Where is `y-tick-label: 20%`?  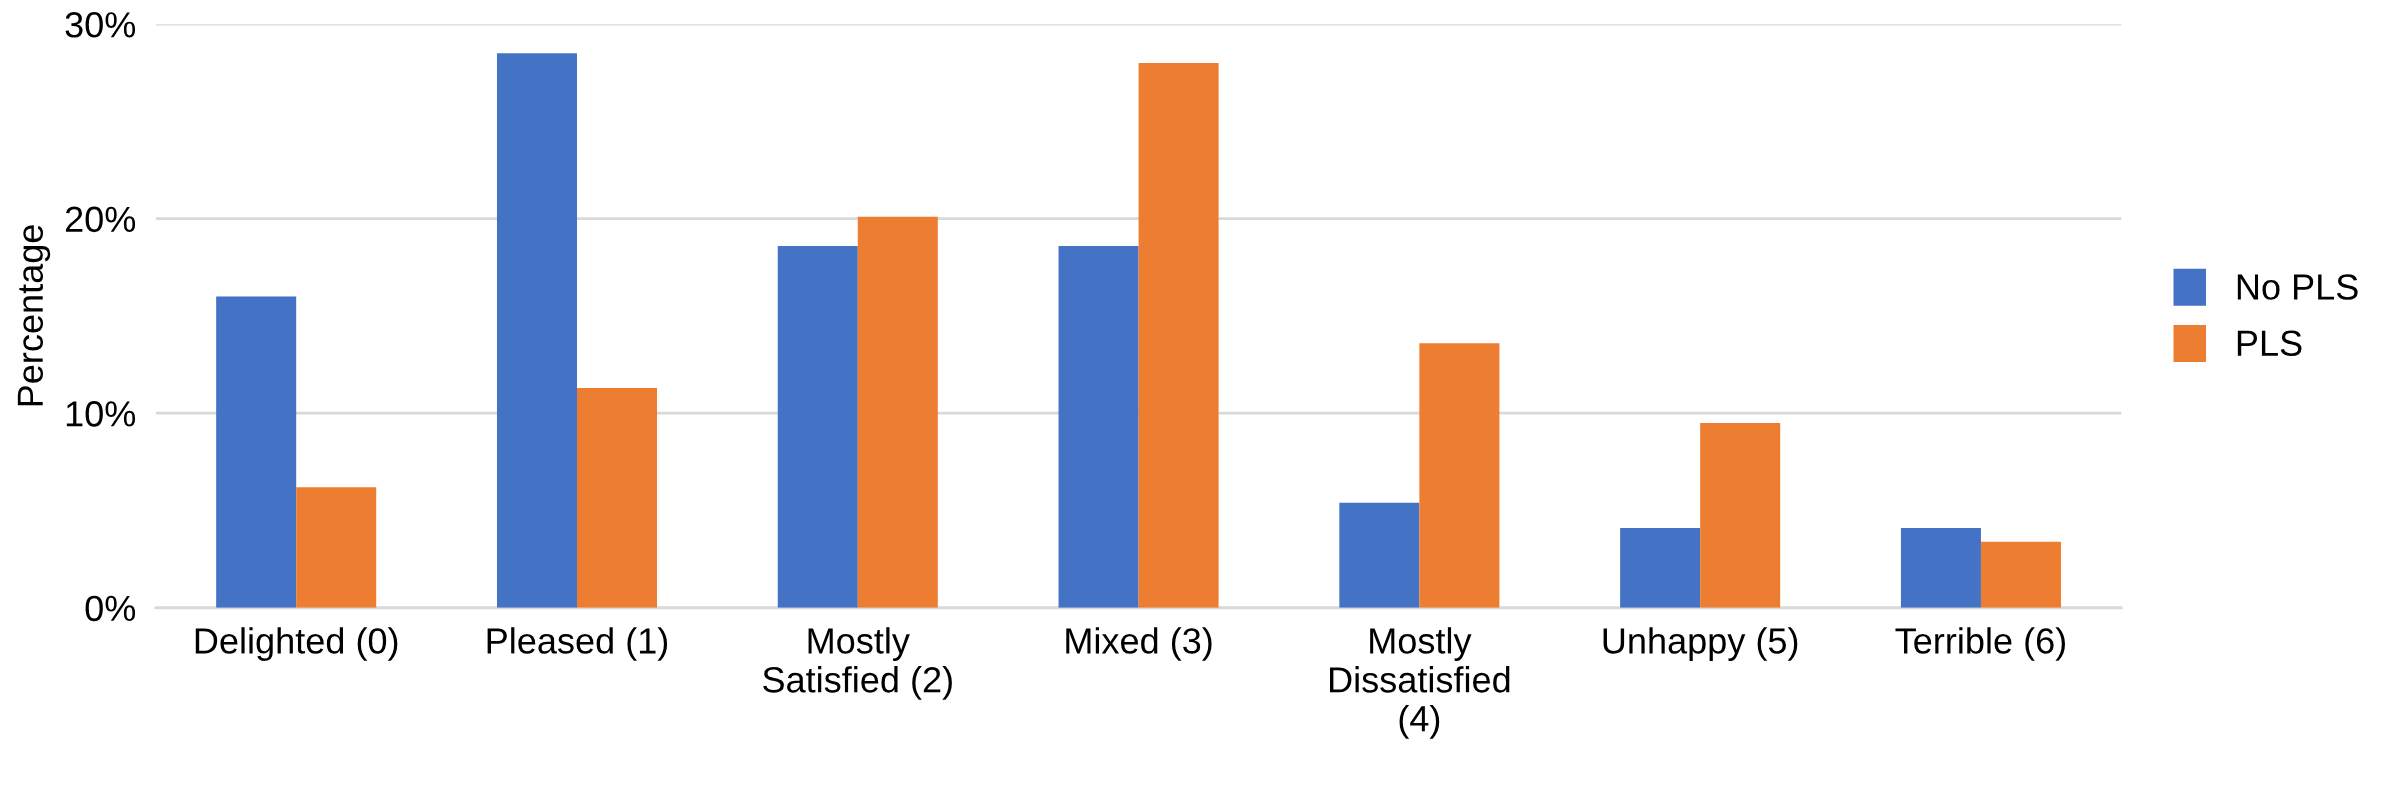 y-tick-label: 20% is located at coordinates (100, 219).